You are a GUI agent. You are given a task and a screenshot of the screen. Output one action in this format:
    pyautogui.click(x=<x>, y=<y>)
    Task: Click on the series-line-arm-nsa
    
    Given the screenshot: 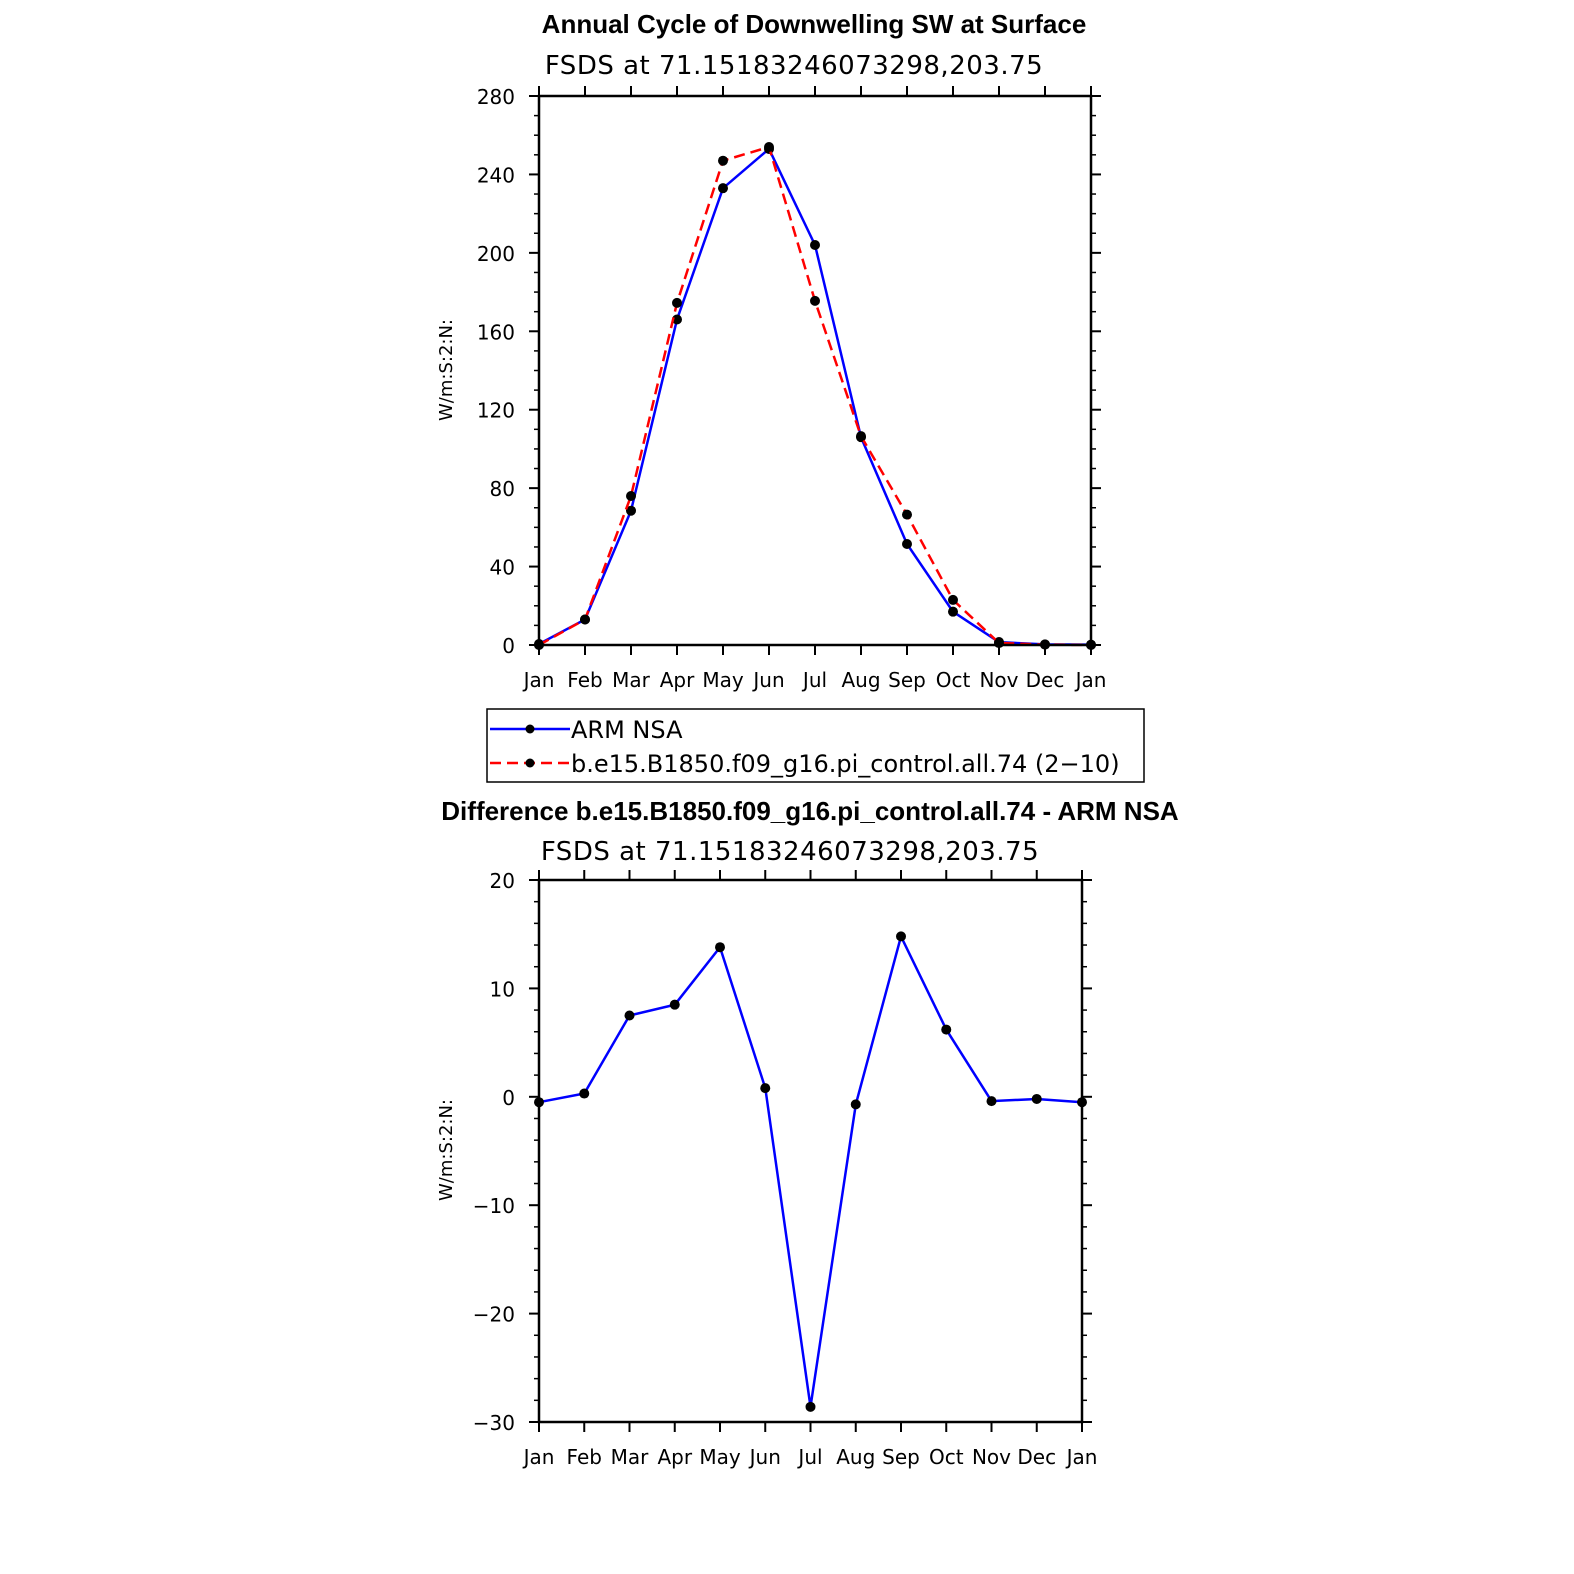 What is the action you would take?
    pyautogui.click(x=815, y=396)
    